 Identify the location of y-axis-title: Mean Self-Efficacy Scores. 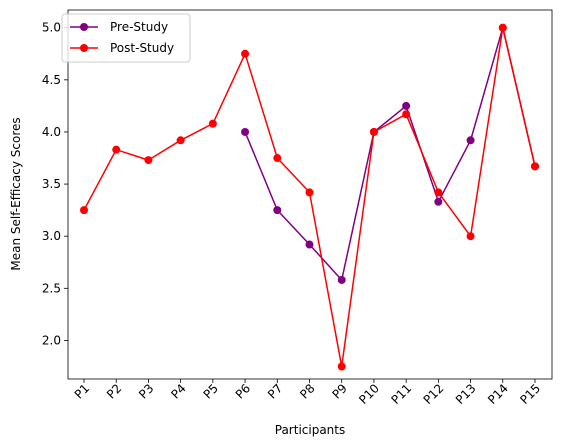
(16, 193).